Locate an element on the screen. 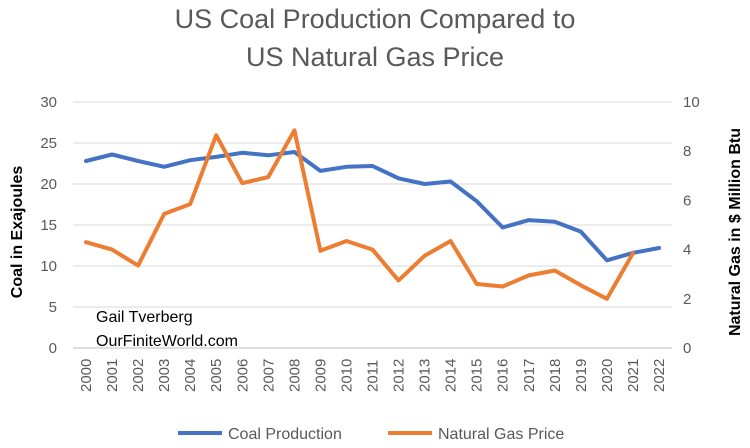 Image resolution: width=750 pixels, height=448 pixels. x-tick-label: 2008 is located at coordinates (294, 375).